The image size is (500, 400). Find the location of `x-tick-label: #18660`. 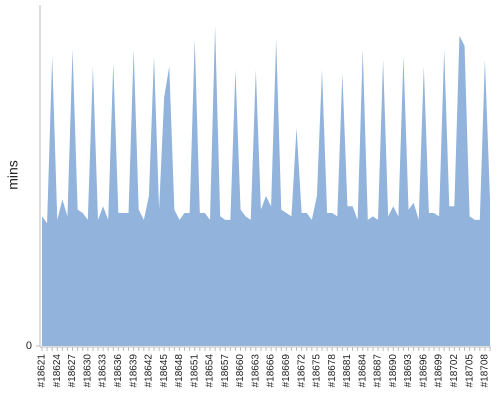

x-tick-label: #18660 is located at coordinates (240, 371).